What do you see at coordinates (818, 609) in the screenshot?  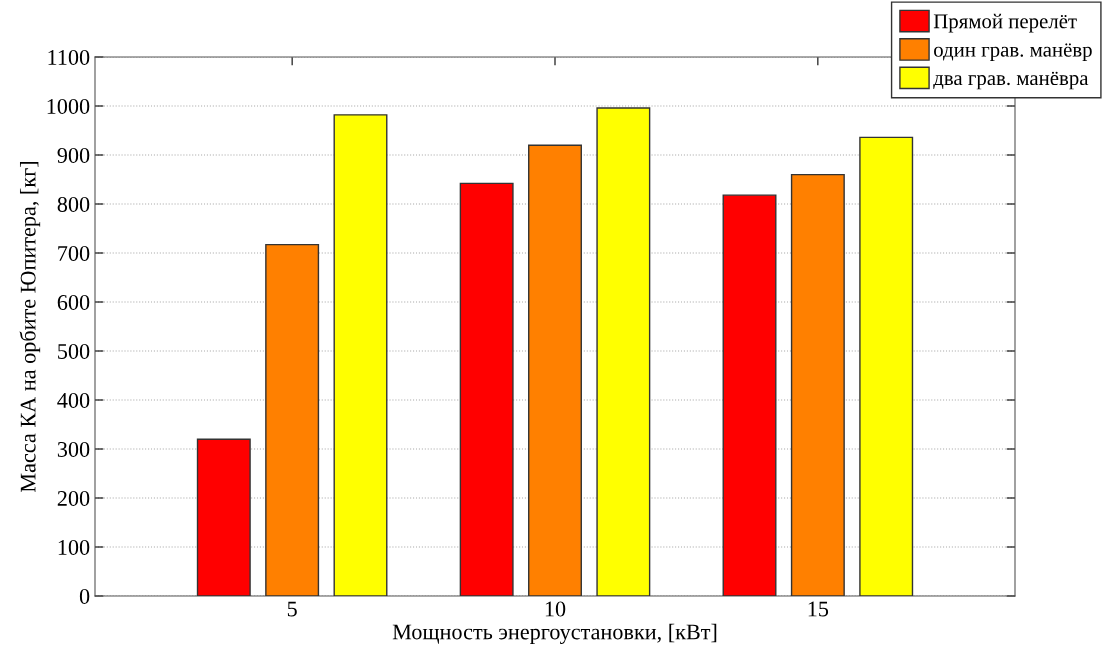 I see `x-tick-label: 15` at bounding box center [818, 609].